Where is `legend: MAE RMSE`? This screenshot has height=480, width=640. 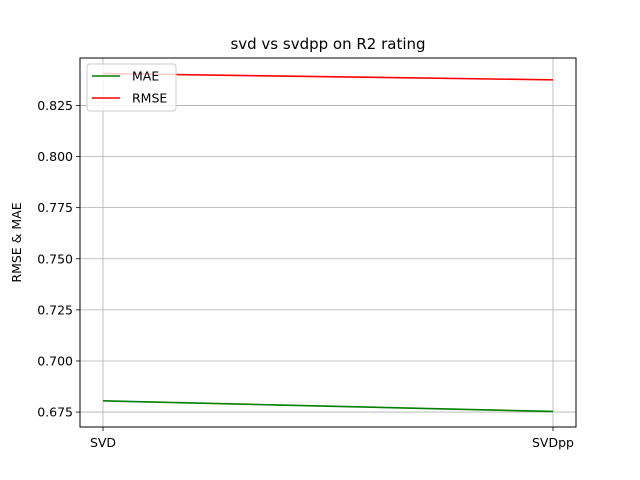 legend: MAE RMSE is located at coordinates (131, 87).